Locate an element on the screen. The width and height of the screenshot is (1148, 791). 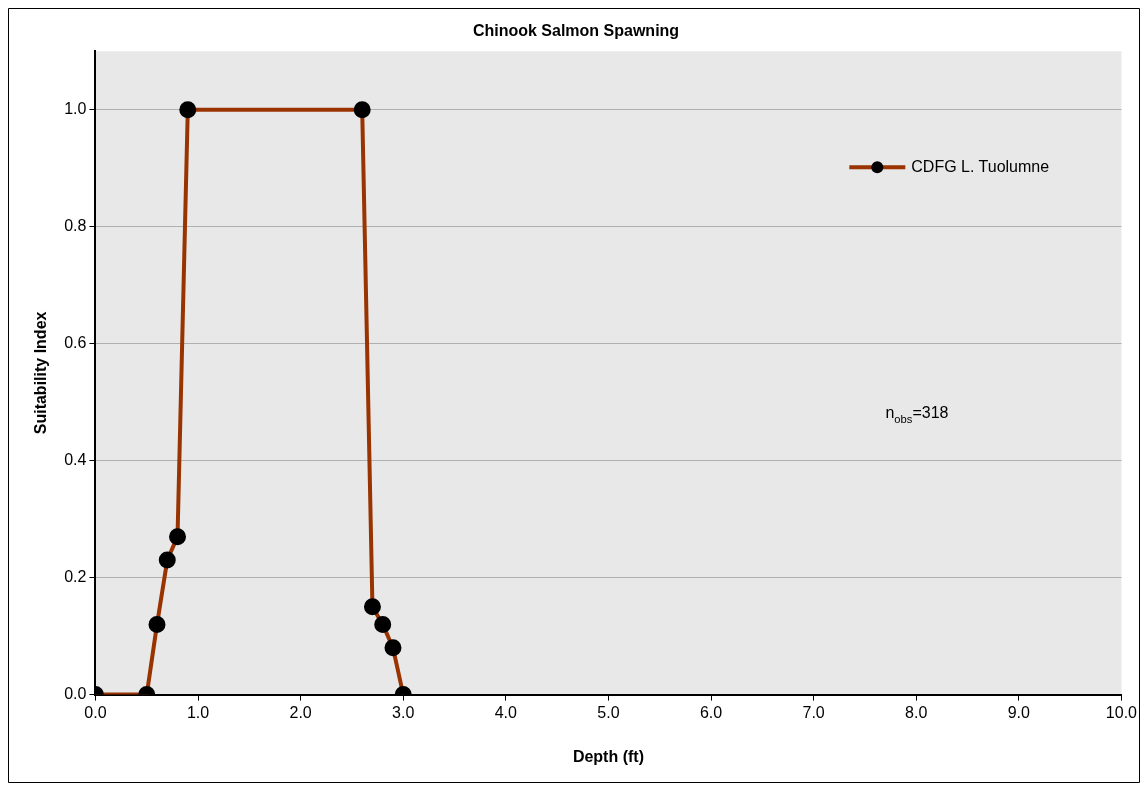
legend-label: CDFG L. Tuolumne is located at coordinates (980, 166).